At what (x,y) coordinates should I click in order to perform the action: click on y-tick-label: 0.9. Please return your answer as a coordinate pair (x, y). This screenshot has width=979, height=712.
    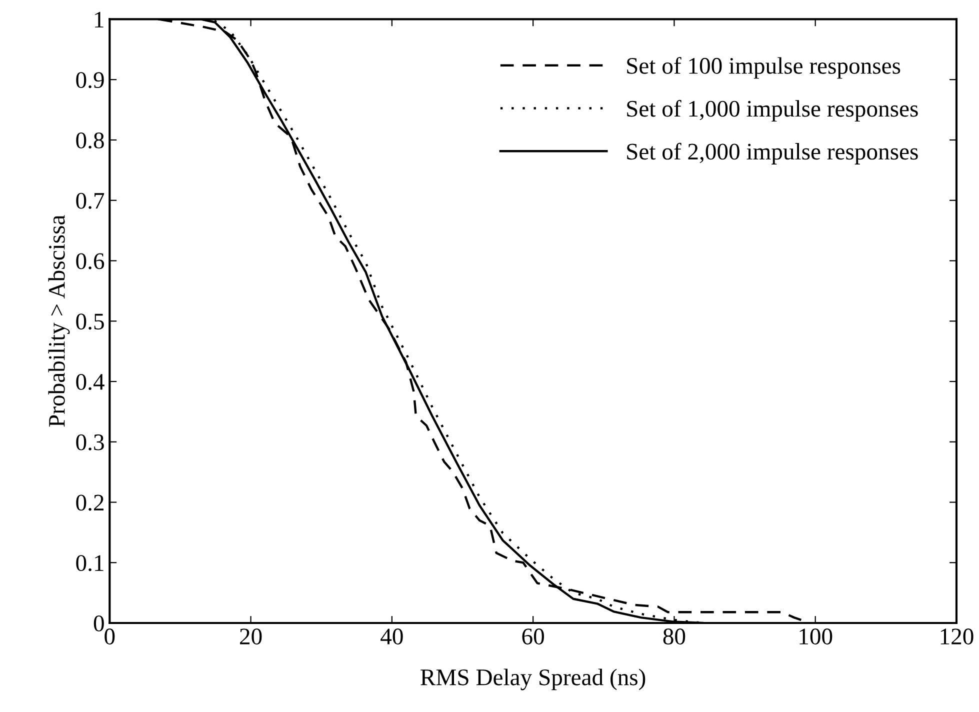
    Looking at the image, I should click on (90, 80).